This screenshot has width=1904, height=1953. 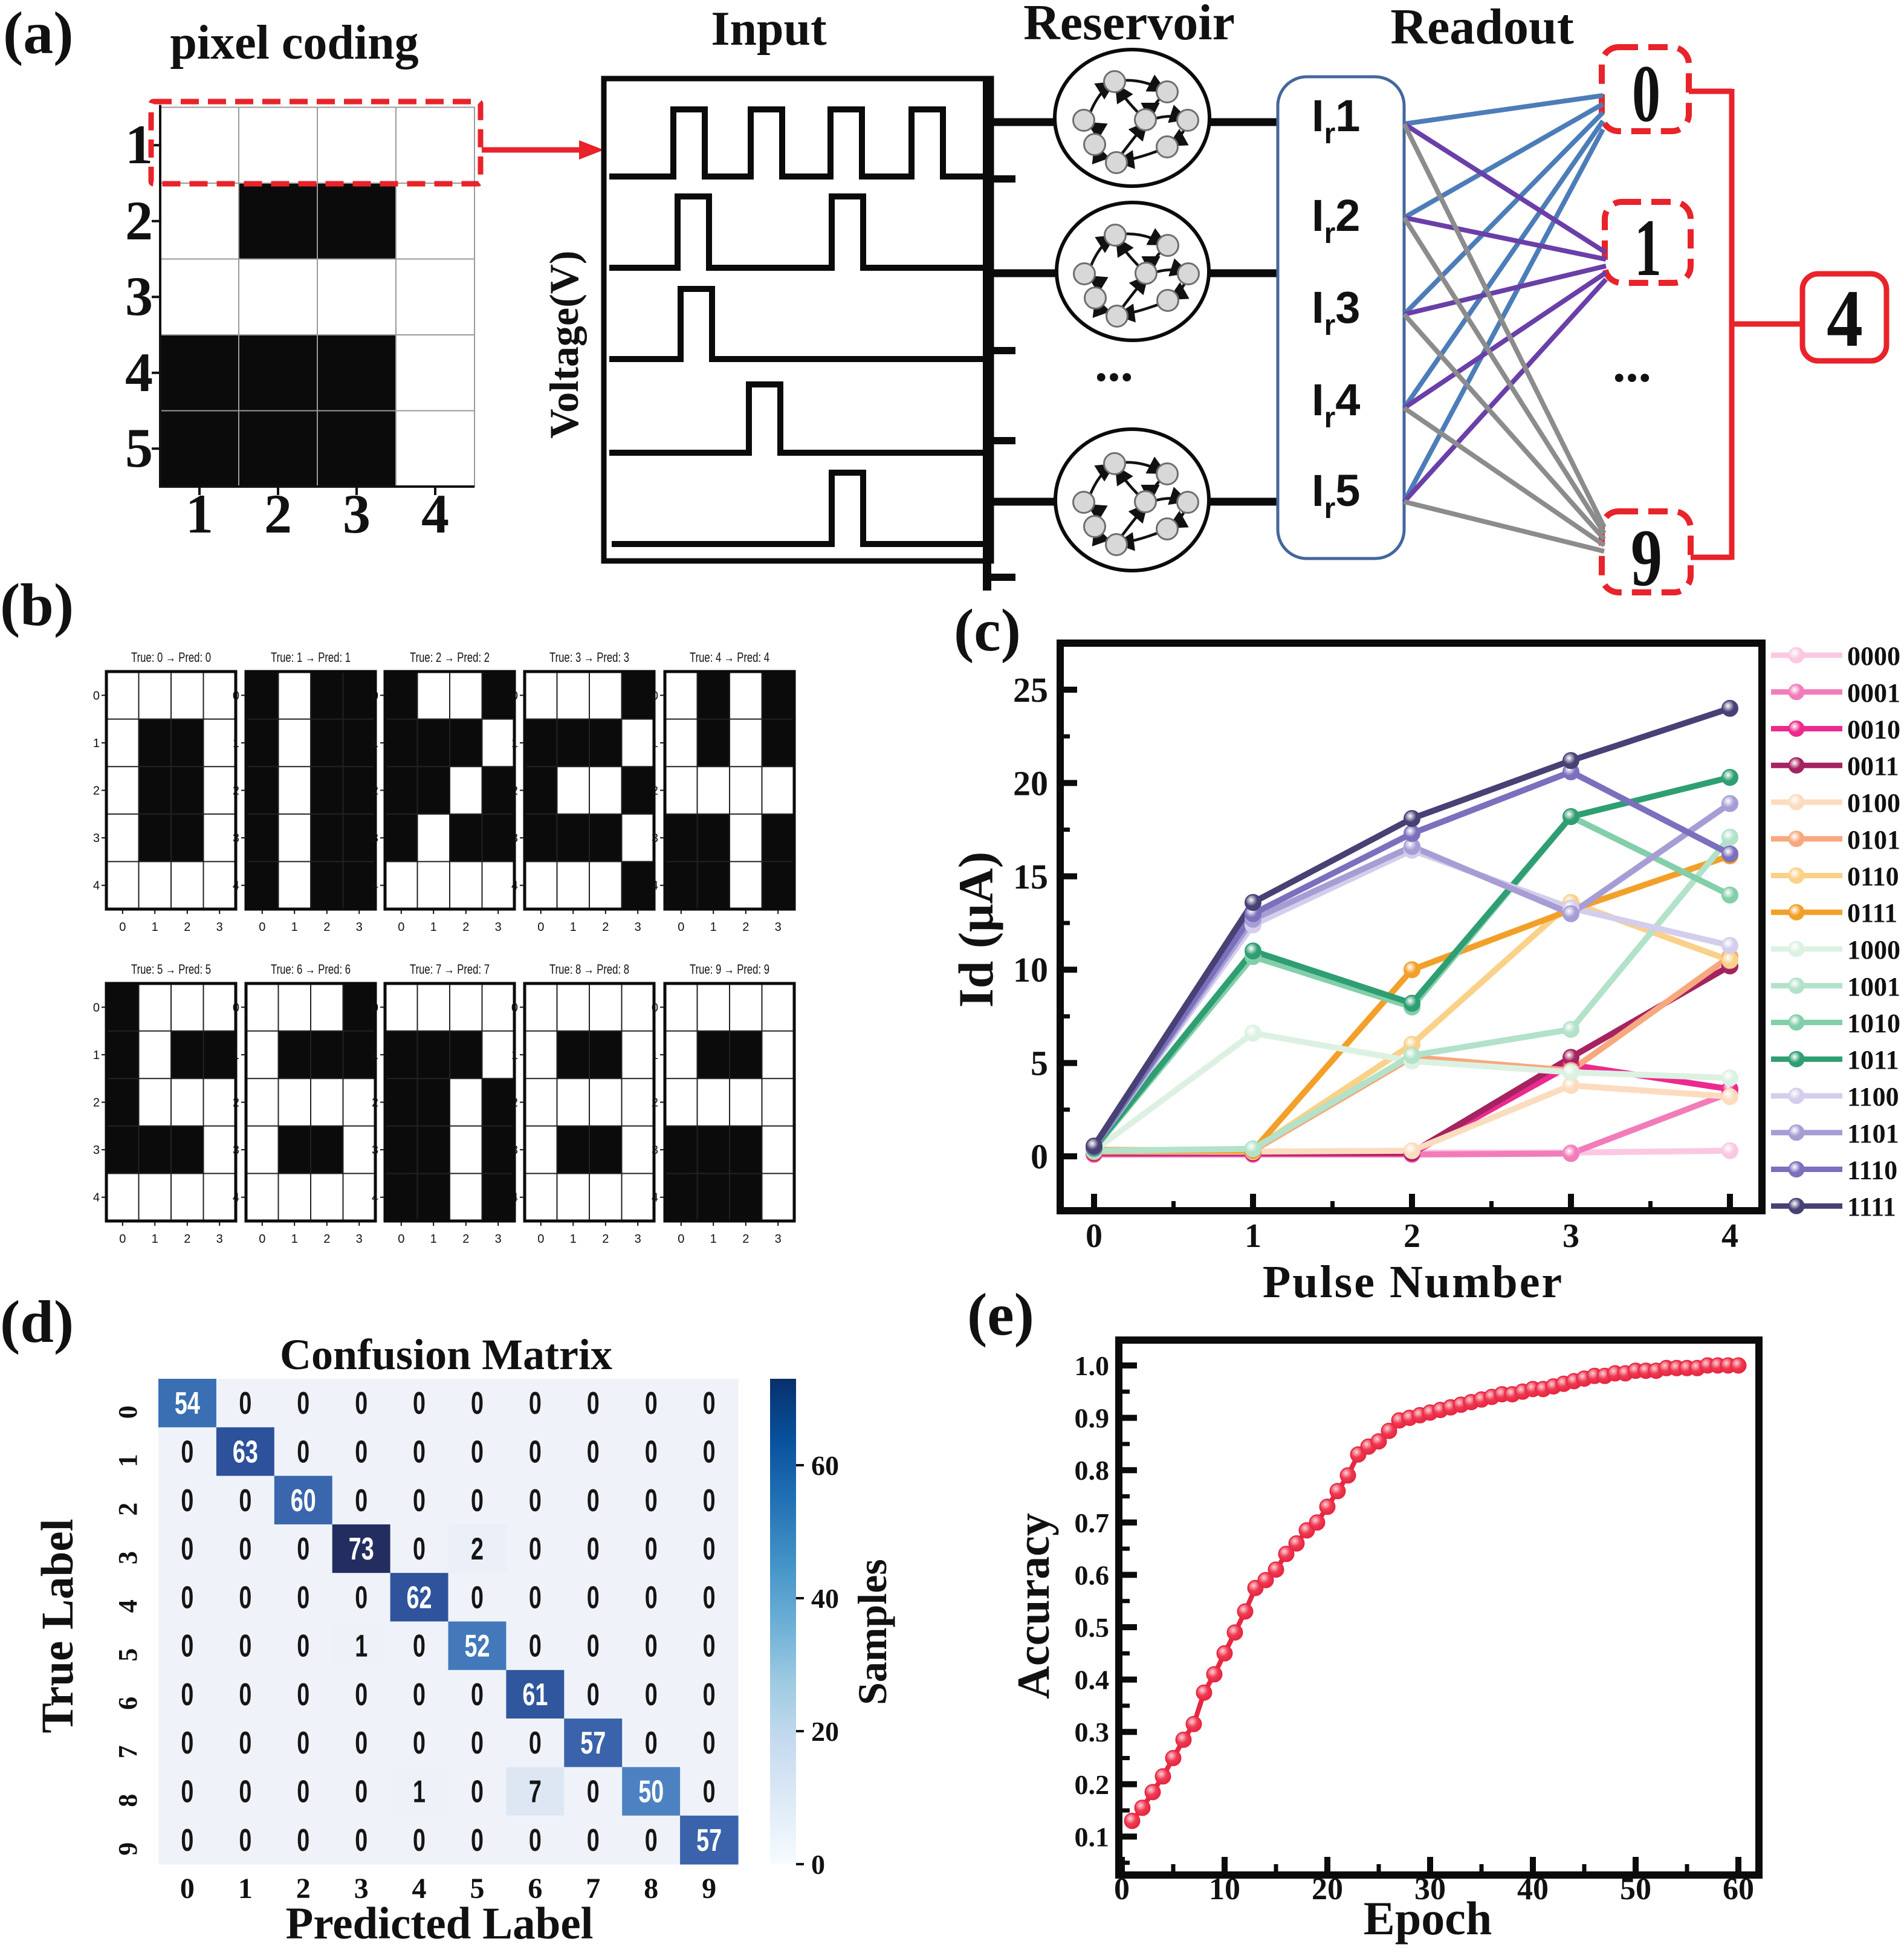 I want to click on svg-text: 0111, so click(x=1872, y=913).